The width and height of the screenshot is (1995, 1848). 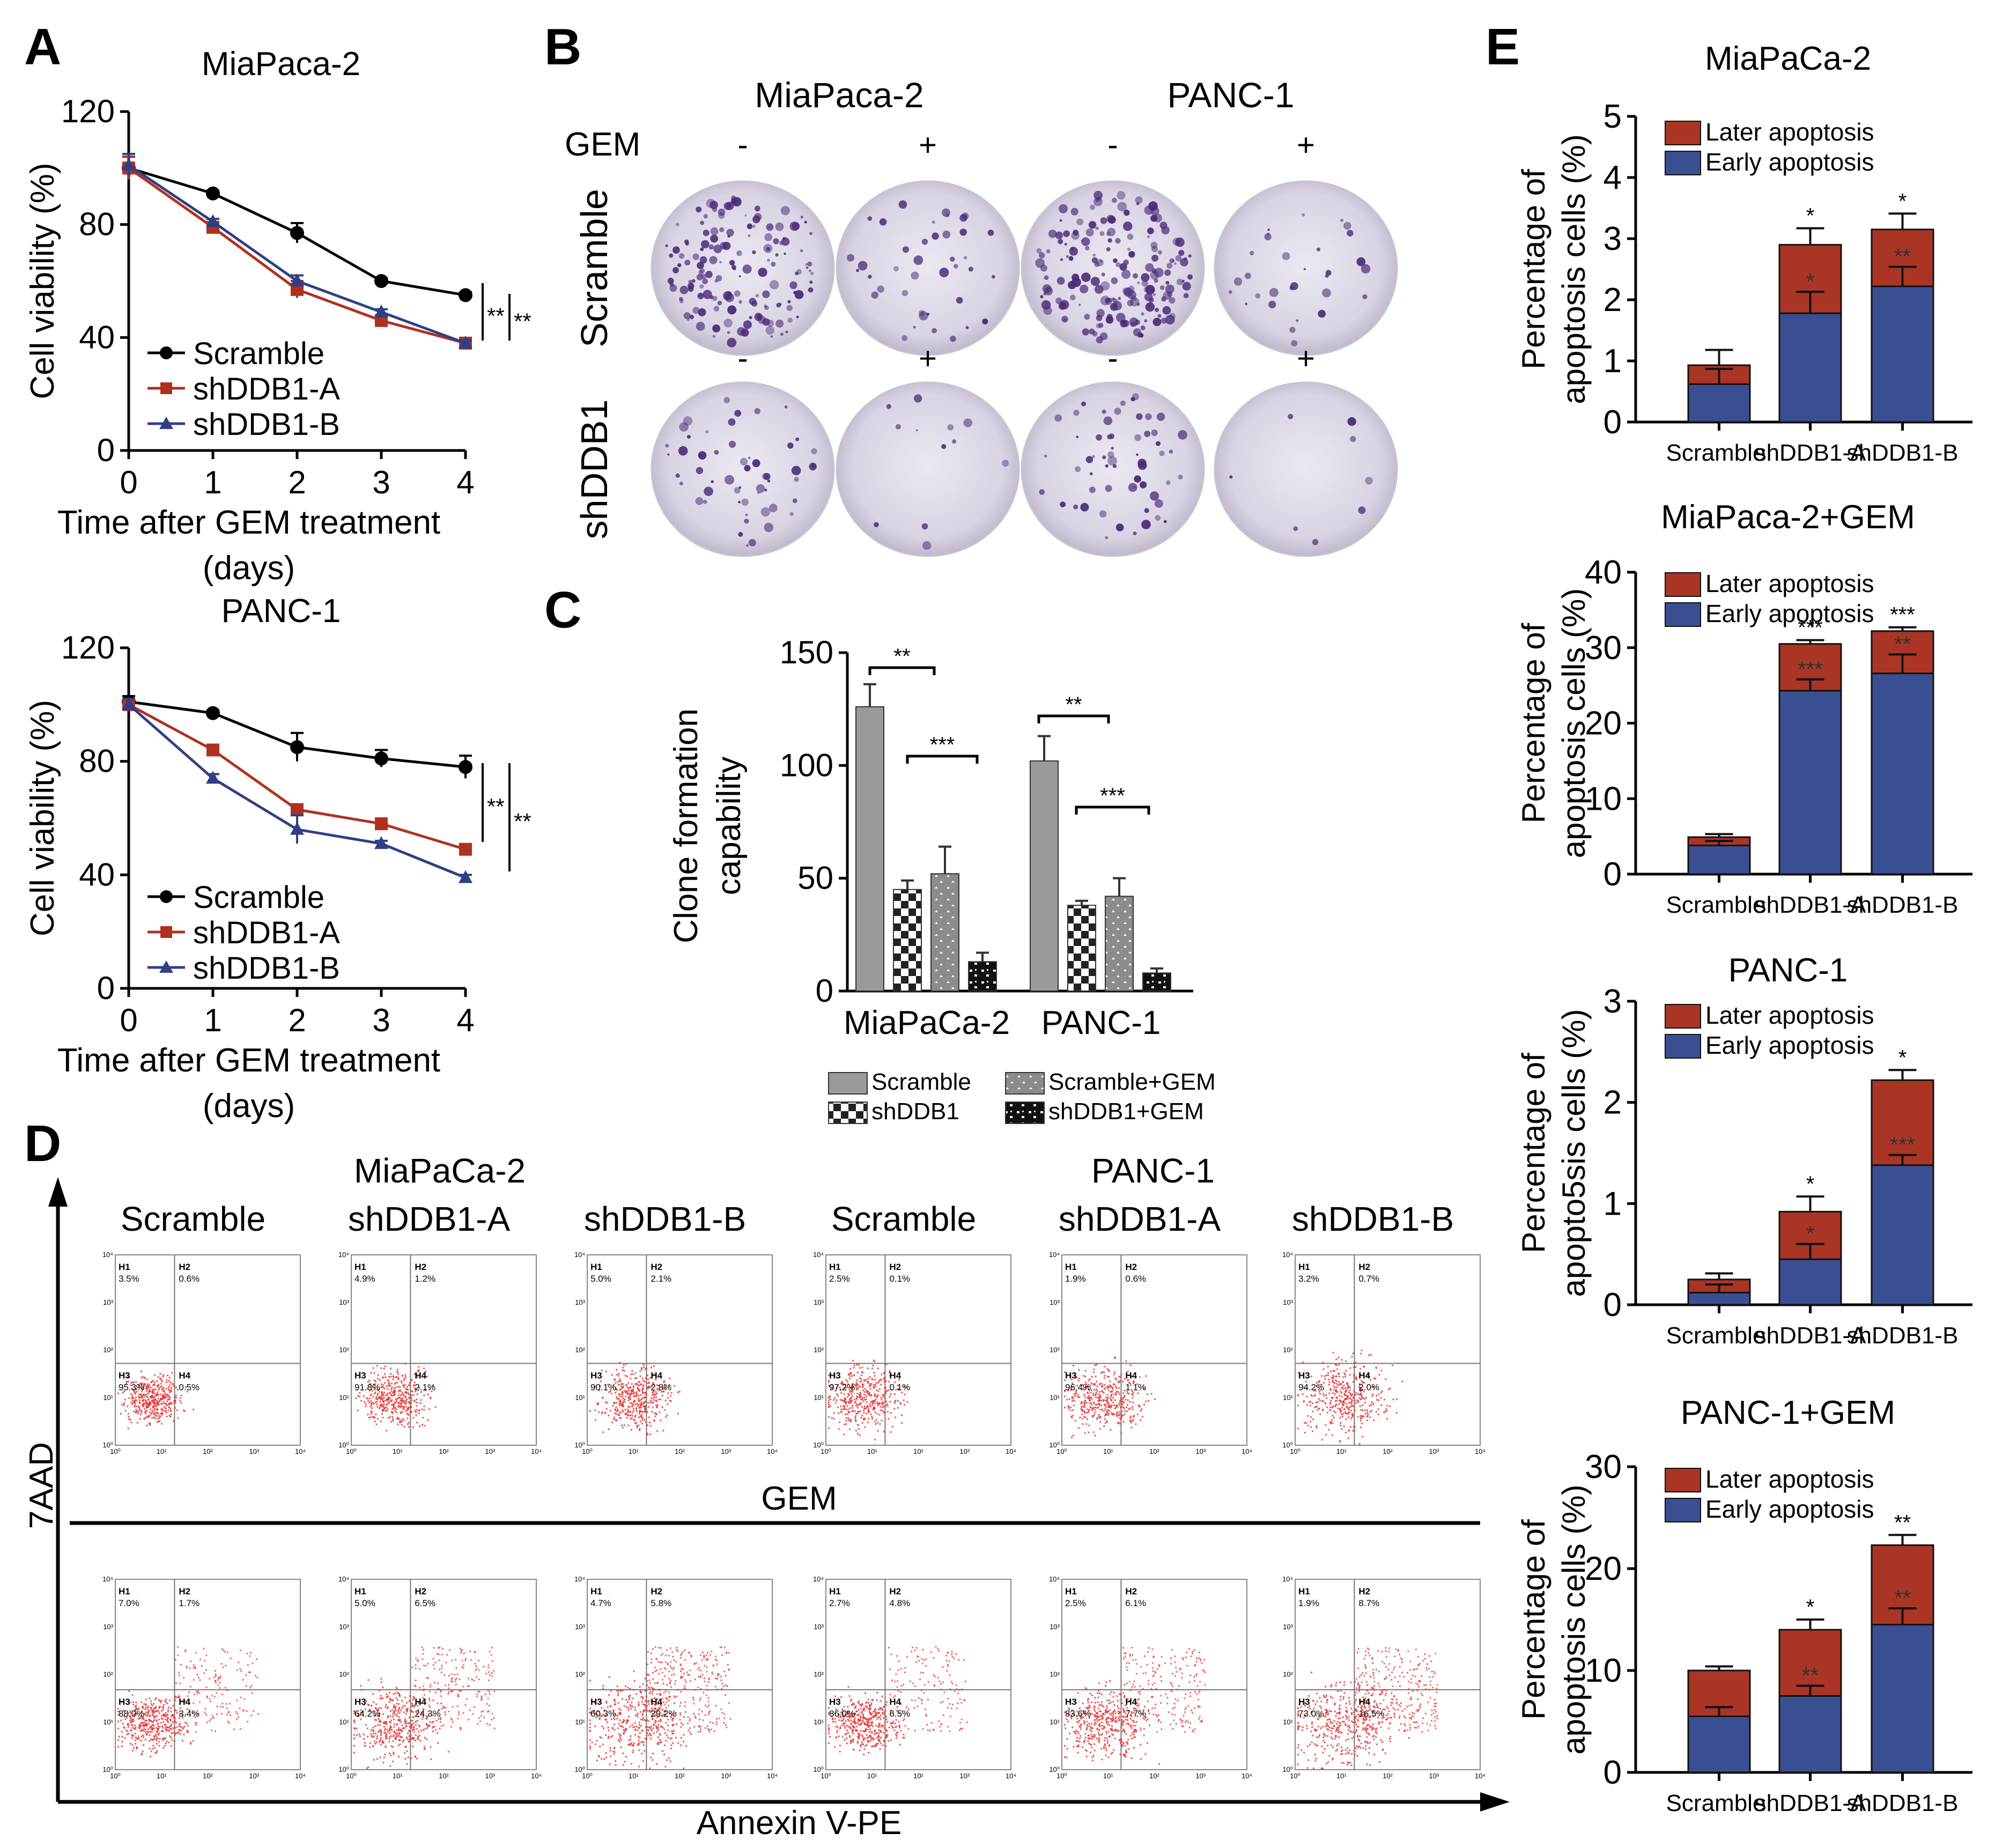 What do you see at coordinates (425, 1603) in the screenshot?
I see `quadrant-percent: 6.5%` at bounding box center [425, 1603].